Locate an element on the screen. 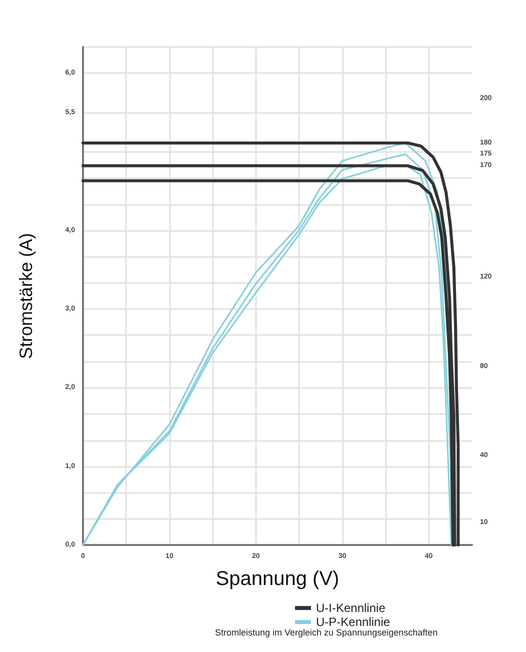 Image resolution: width=526 pixels, height=652 pixels. text: Stromleistung im Vergleich zu Spannungseigenschaften is located at coordinates (326, 633).